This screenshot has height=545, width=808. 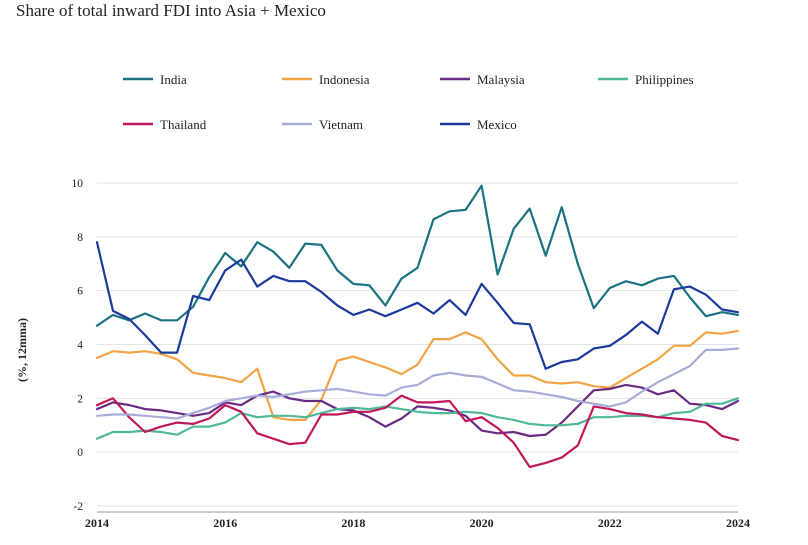 What do you see at coordinates (173, 79) in the screenshot?
I see `legend-label-india: India` at bounding box center [173, 79].